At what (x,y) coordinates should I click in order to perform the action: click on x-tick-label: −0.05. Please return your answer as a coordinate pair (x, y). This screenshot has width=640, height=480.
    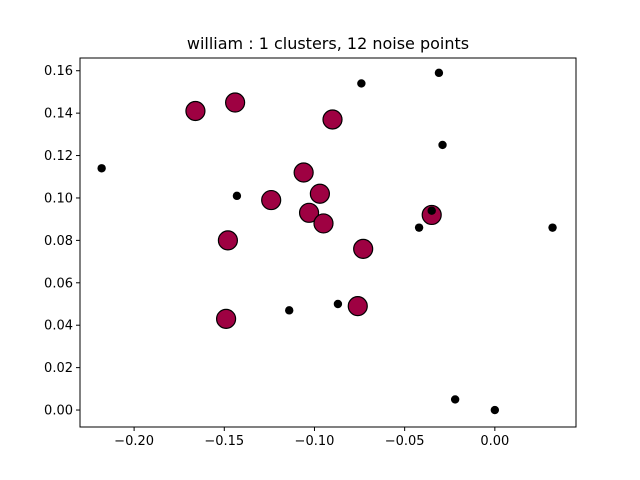
    Looking at the image, I should click on (405, 441).